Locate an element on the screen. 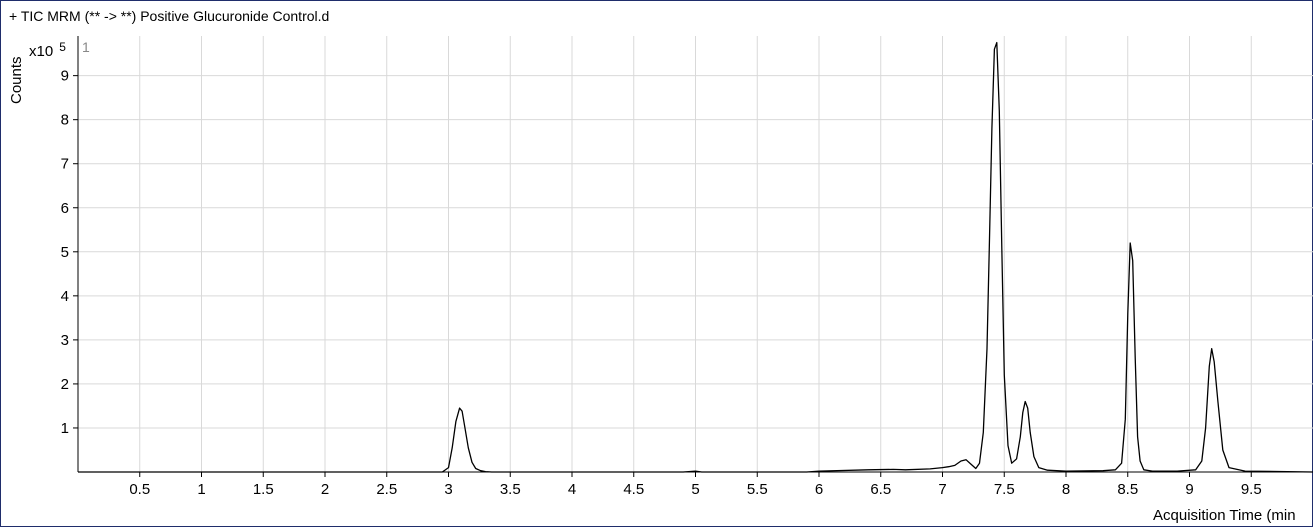 This screenshot has height=532, width=1313. panel-index: 1 is located at coordinates (86, 47).